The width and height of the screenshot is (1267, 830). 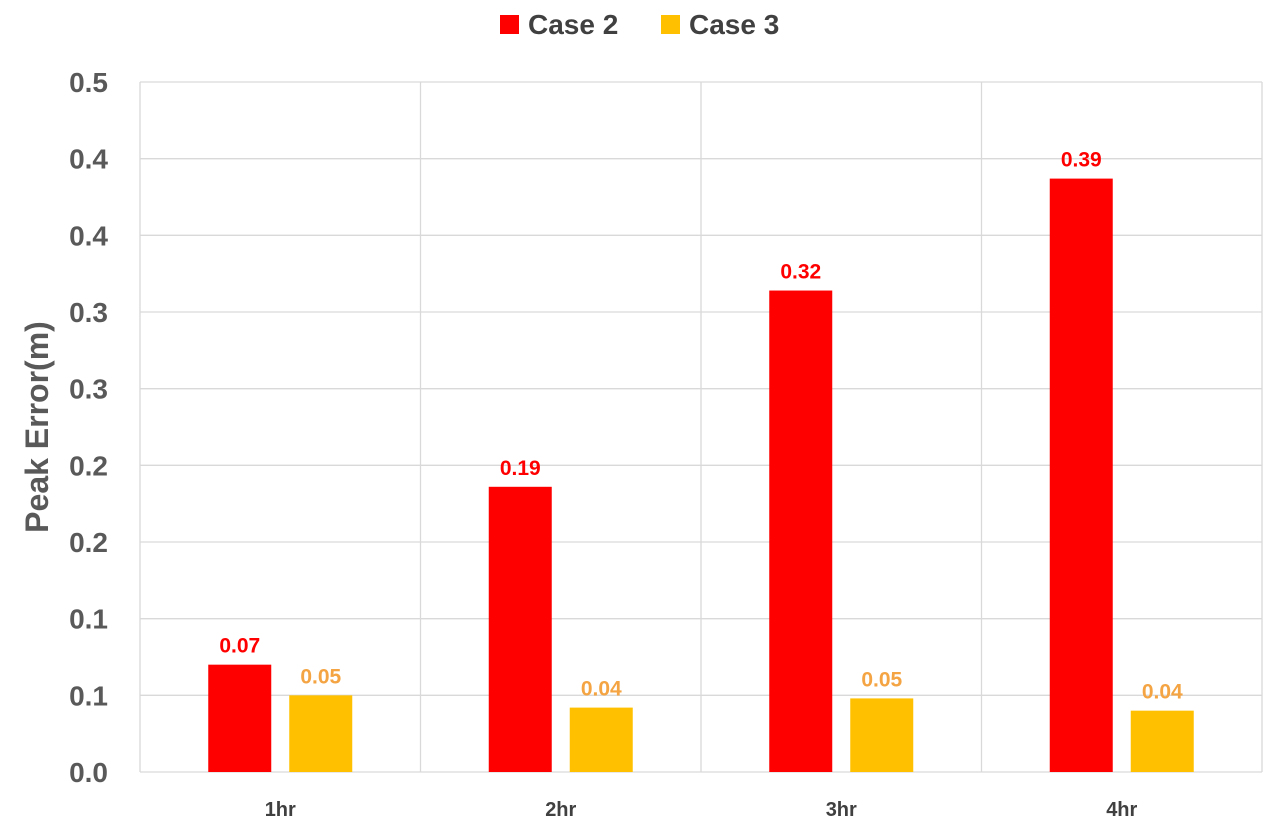 I want to click on y-tick-label: 0.5, so click(x=88, y=82).